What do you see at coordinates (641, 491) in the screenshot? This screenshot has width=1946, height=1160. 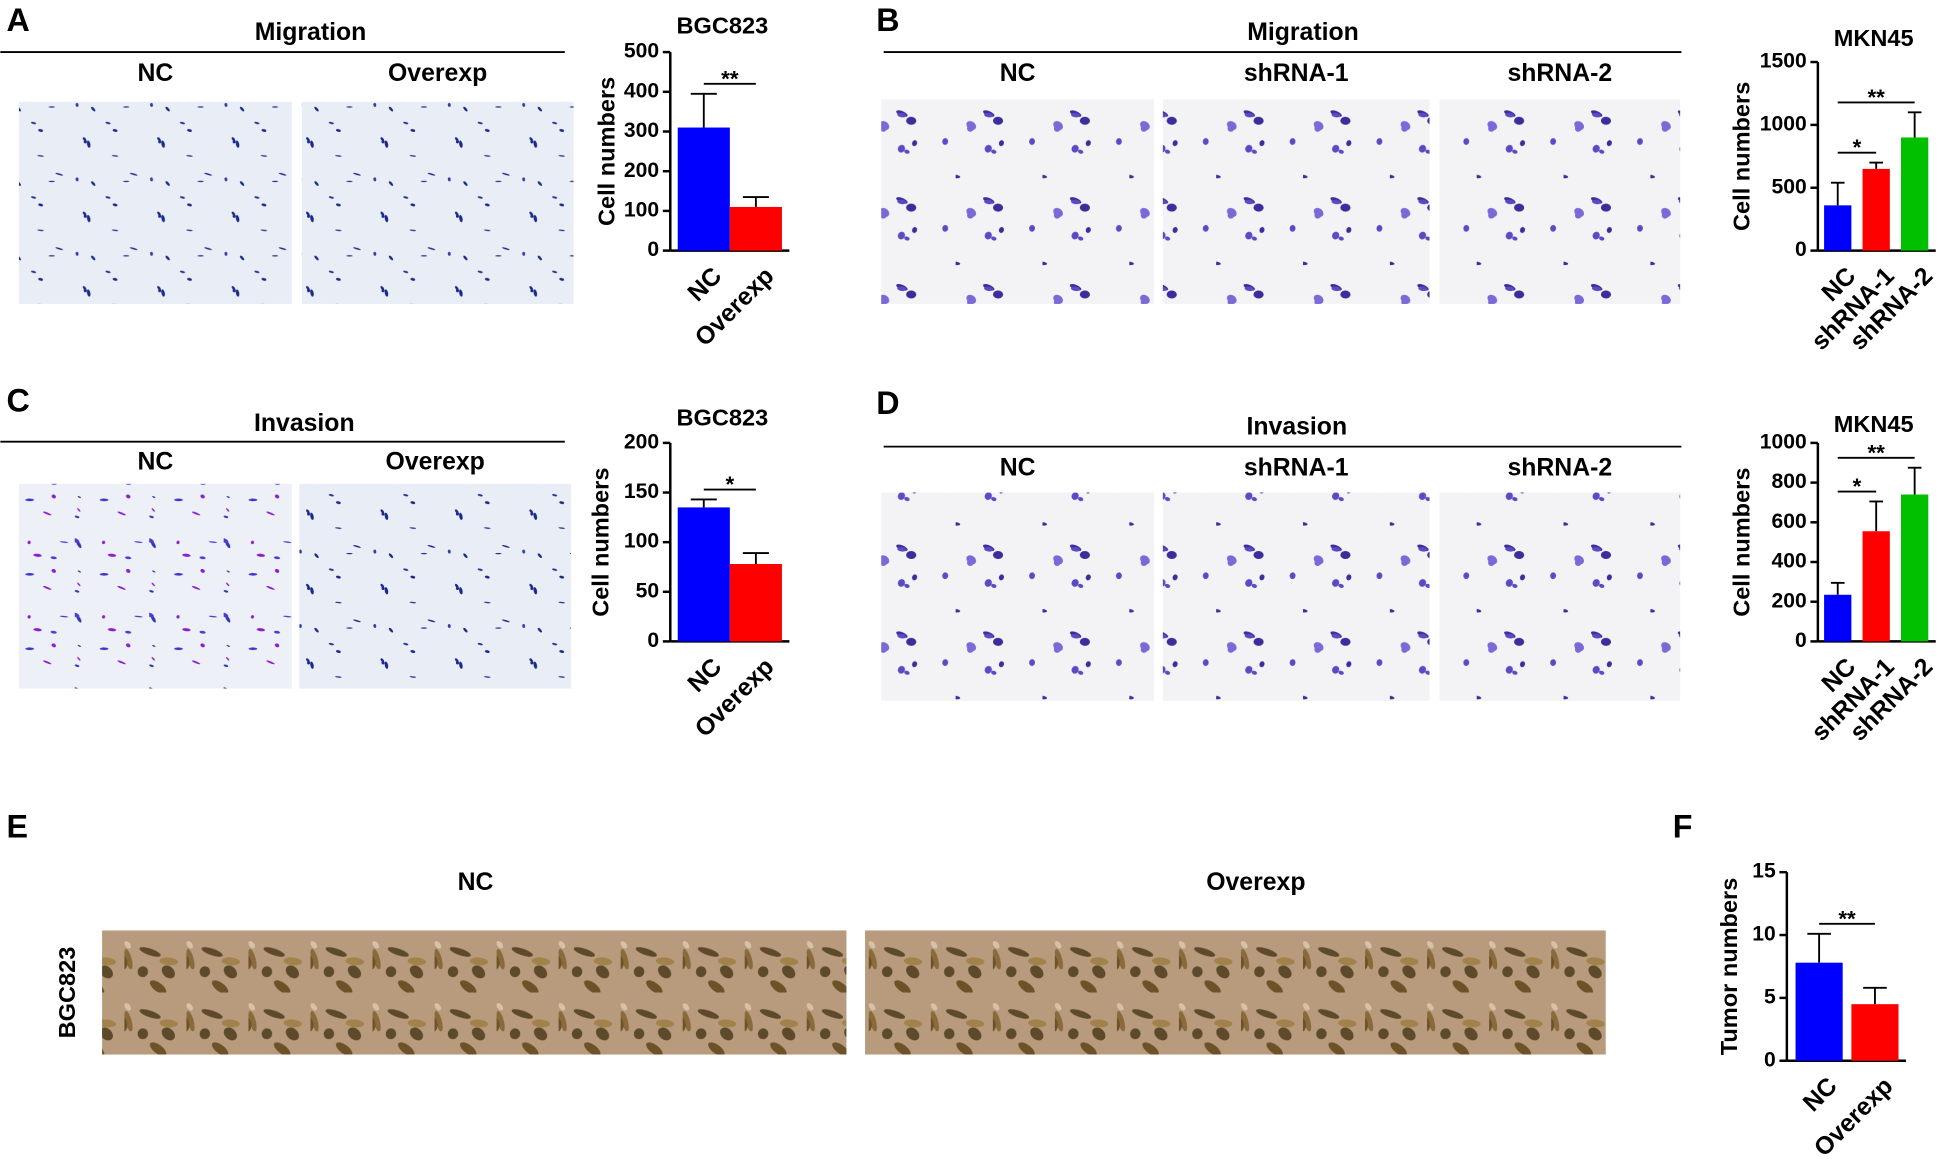 I see `y-tick-label: 150` at bounding box center [641, 491].